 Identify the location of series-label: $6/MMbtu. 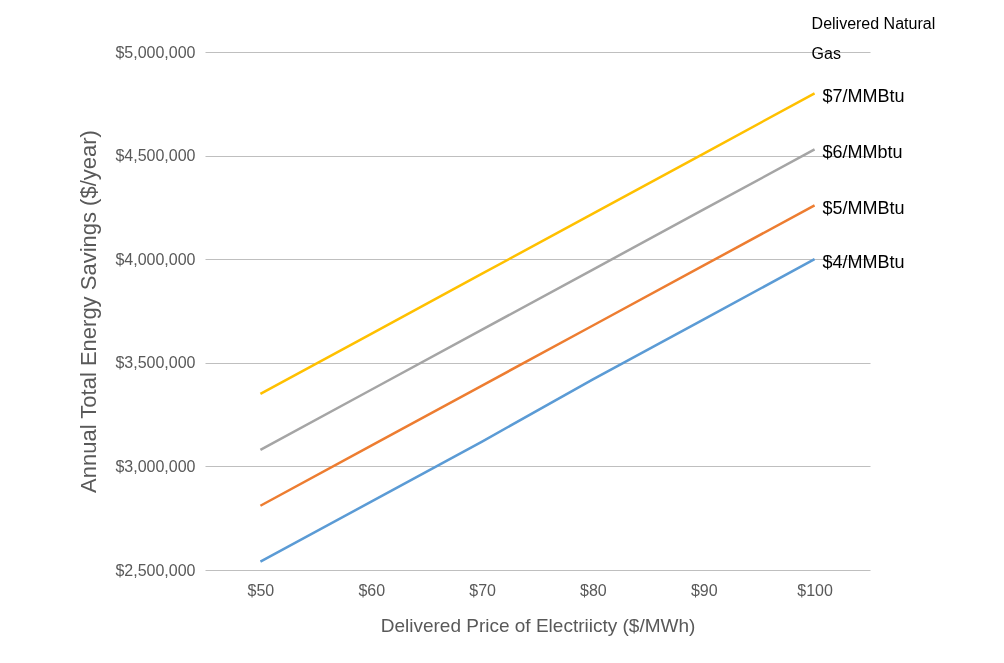
(862, 152).